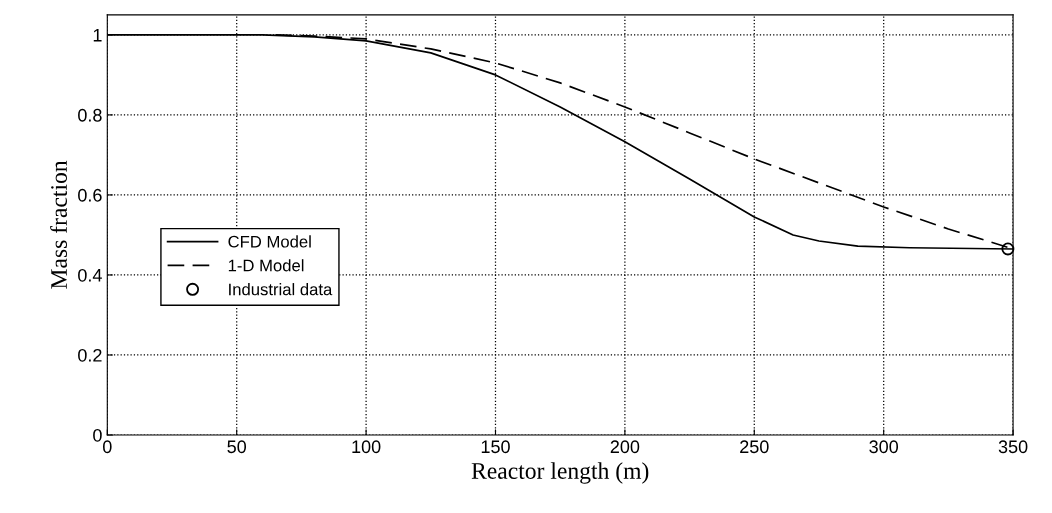 Image resolution: width=1052 pixels, height=513 pixels. I want to click on y-tick-label: 0.2, so click(90, 355).